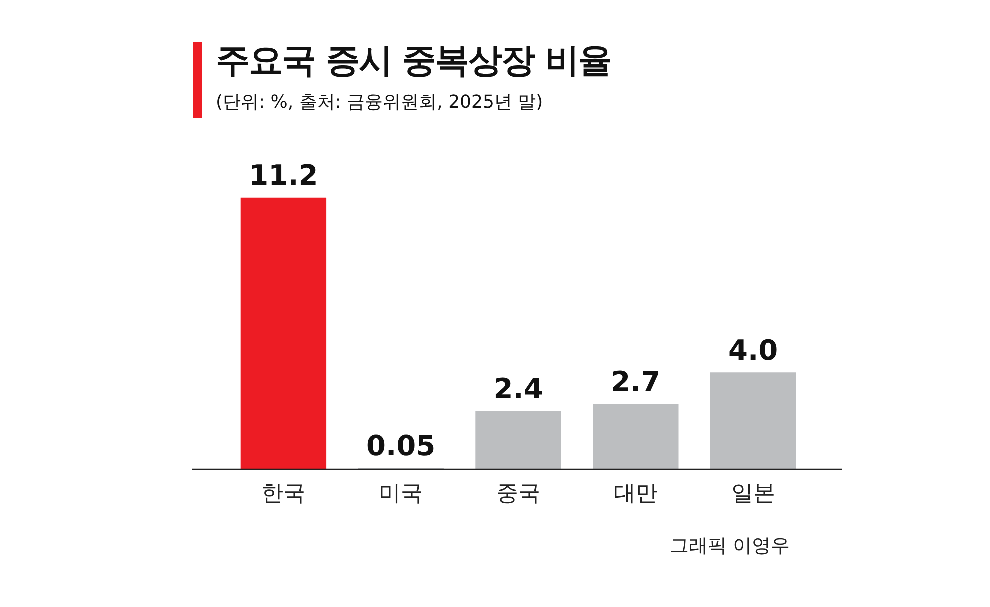 The width and height of the screenshot is (990, 607). I want to click on data-label: 2.7, so click(636, 381).